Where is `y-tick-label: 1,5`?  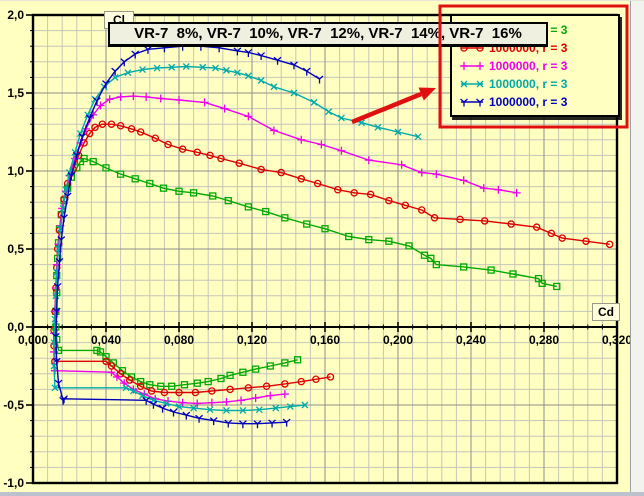 y-tick-label: 1,5 is located at coordinates (15, 93).